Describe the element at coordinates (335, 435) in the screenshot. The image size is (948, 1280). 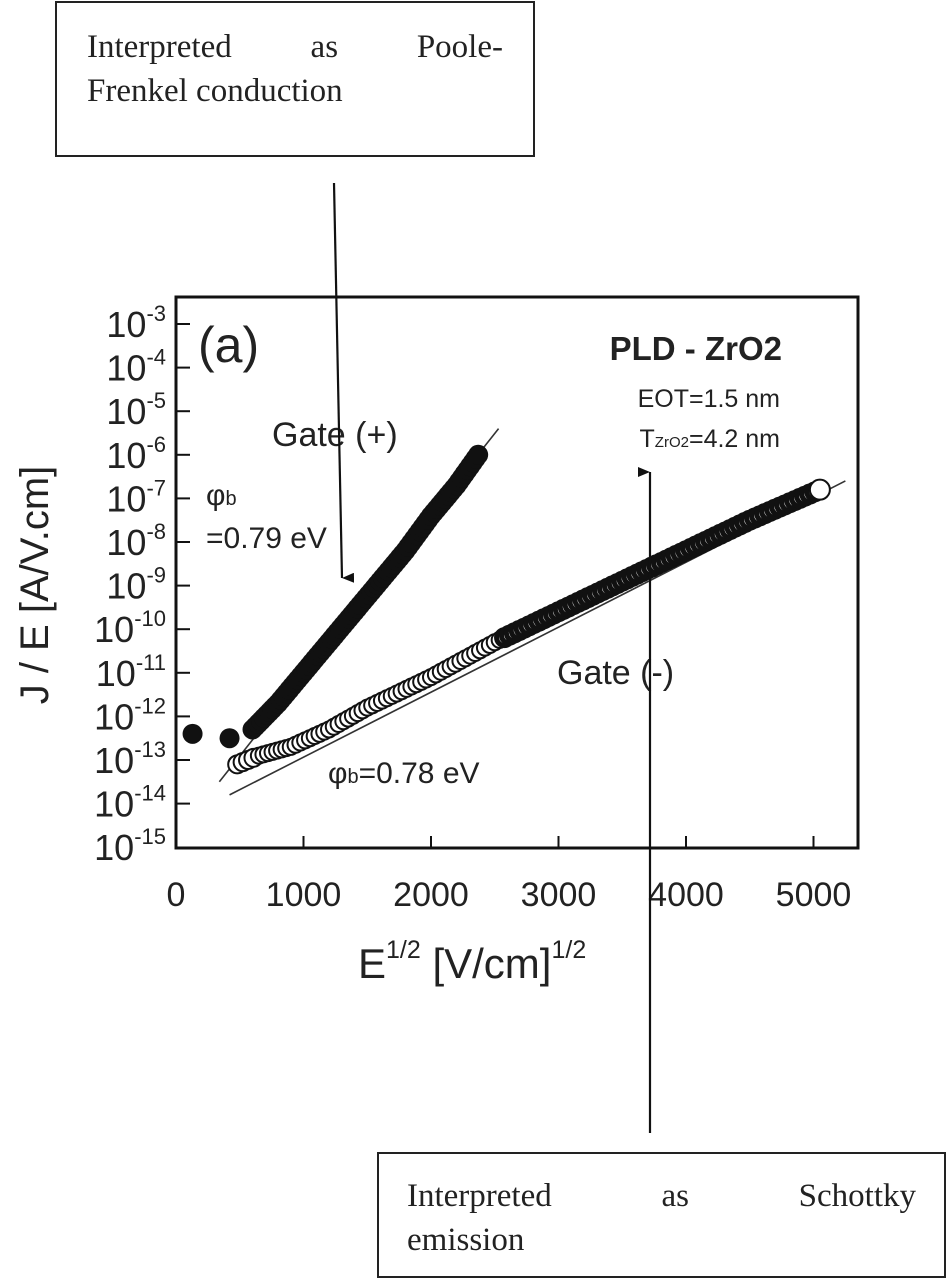
I see `label-gate-positive: Gate (+)` at that location.